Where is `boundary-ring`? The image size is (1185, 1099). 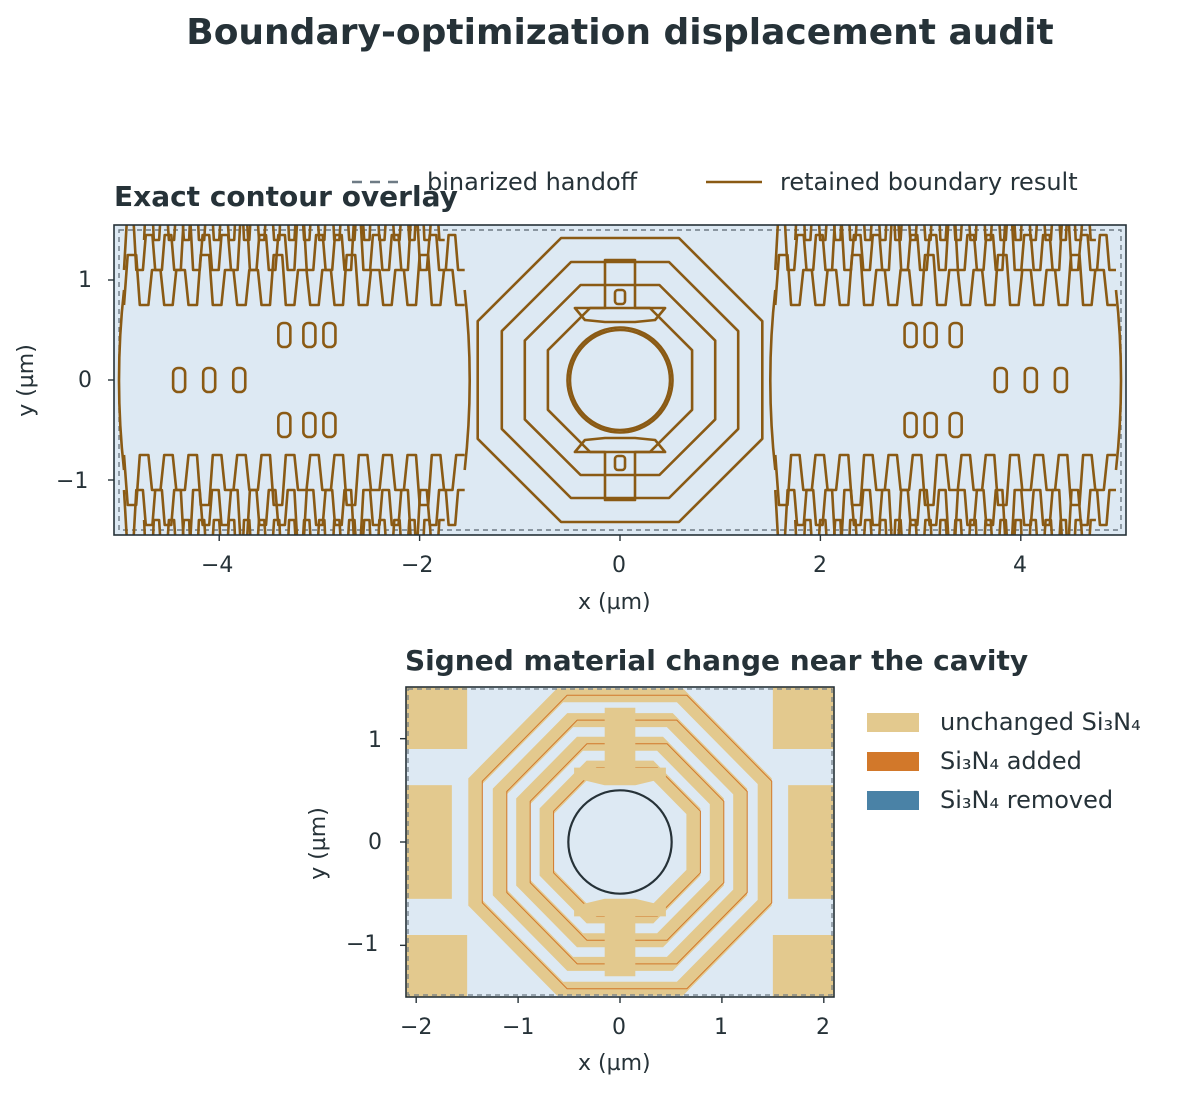
boundary-ring is located at coordinates (620, 380).